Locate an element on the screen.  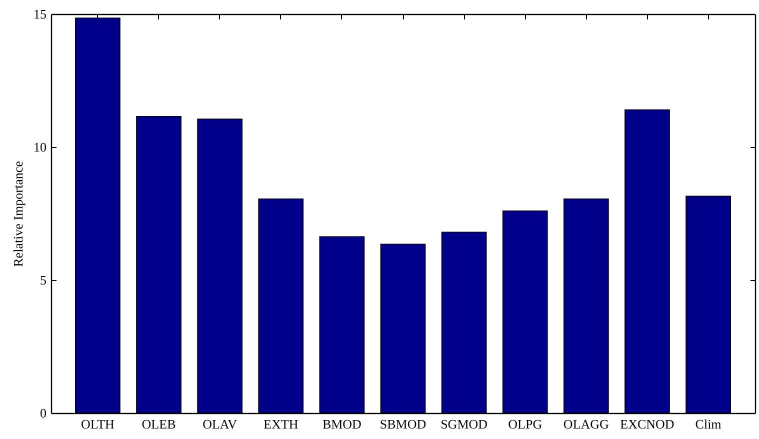
x-tick-label: Clim is located at coordinates (708, 424).